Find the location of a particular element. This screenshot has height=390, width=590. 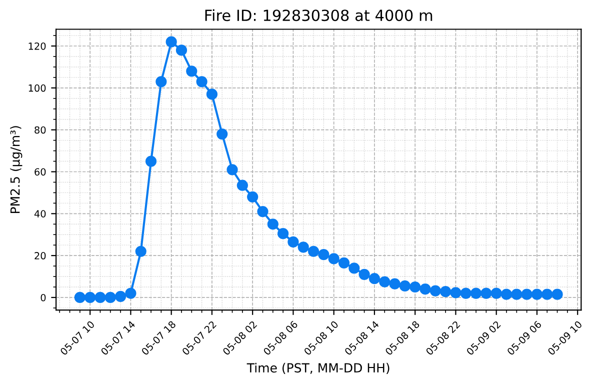

x-axis-title: Time (PST, MM-DD HH) is located at coordinates (318, 368).